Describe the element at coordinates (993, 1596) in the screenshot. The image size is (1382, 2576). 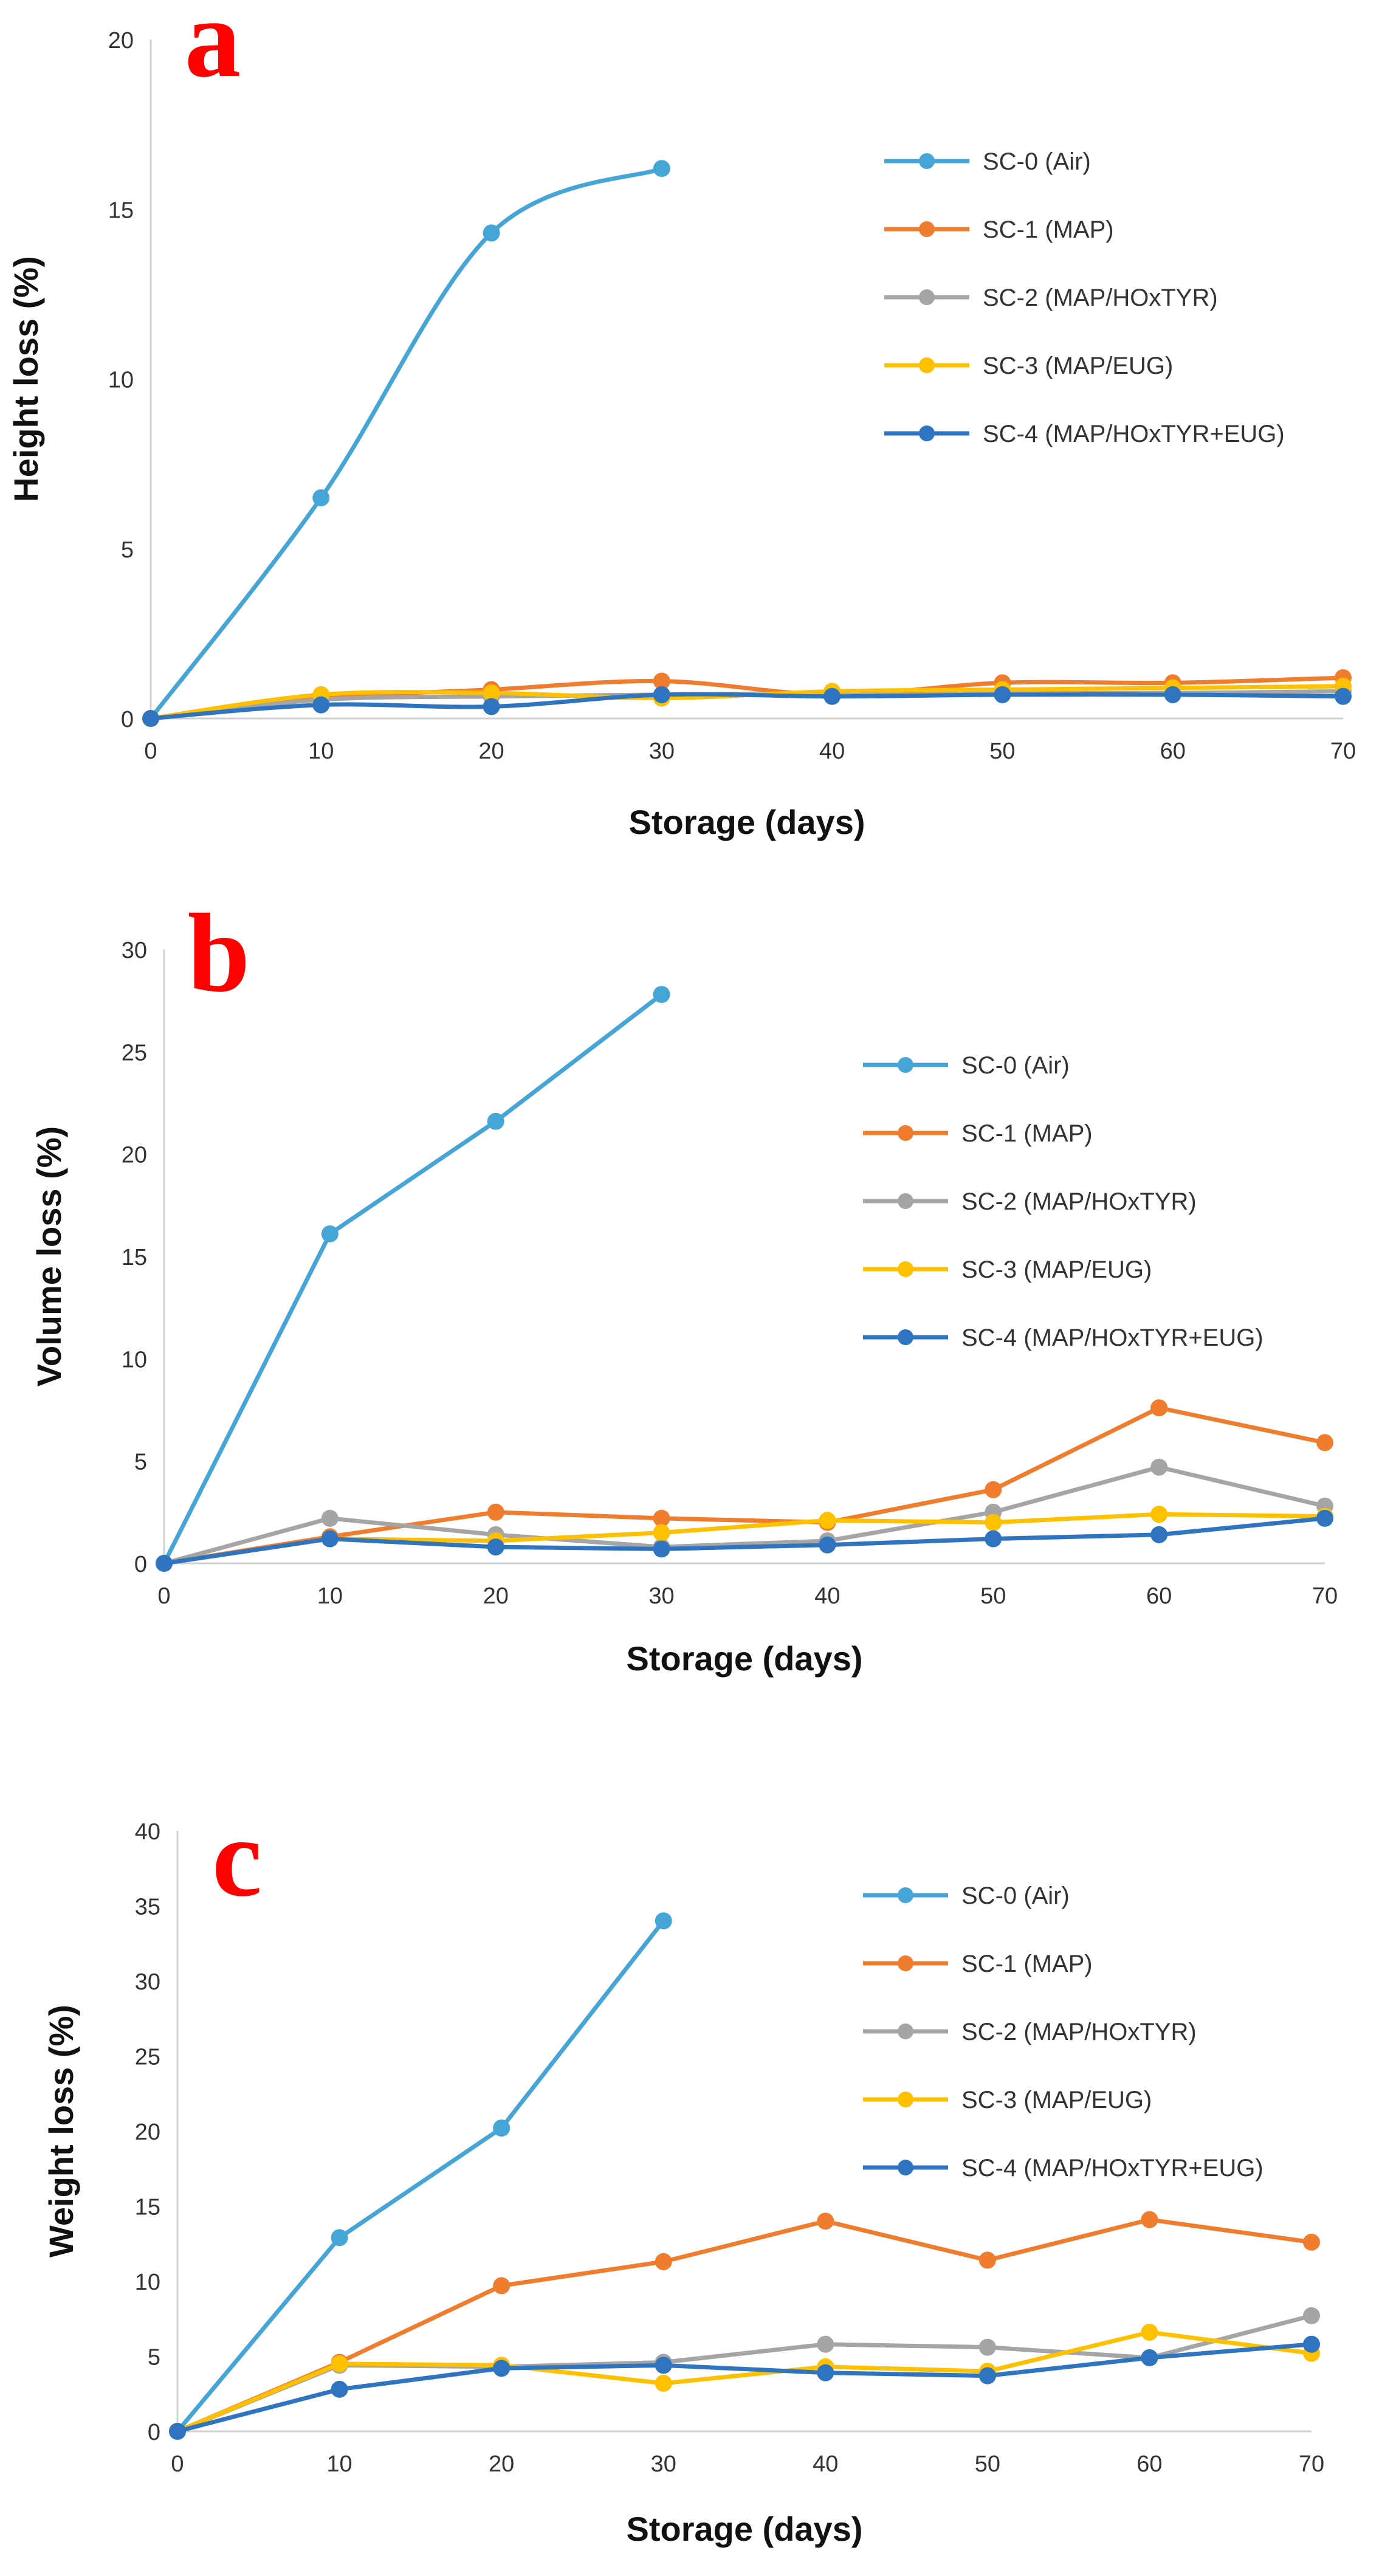
I see `x-tick-label: 50` at that location.